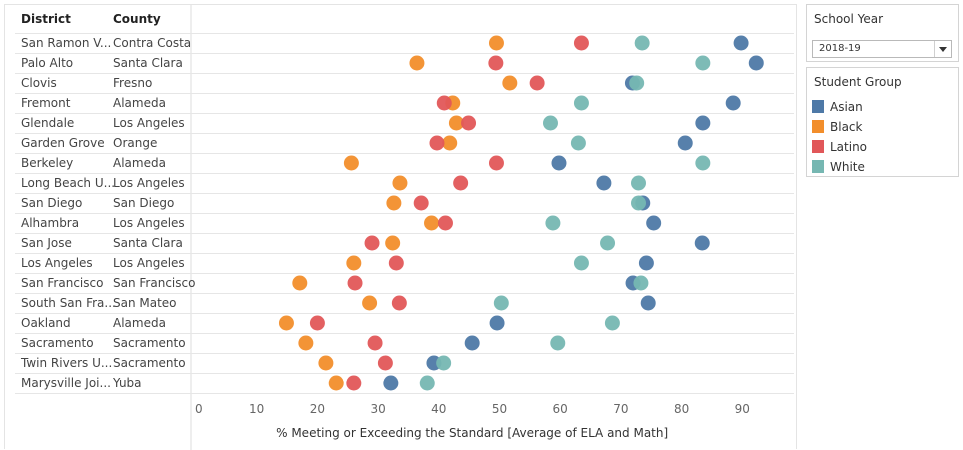 The height and width of the screenshot is (450, 963). I want to click on point-sacramento-latino, so click(375, 343).